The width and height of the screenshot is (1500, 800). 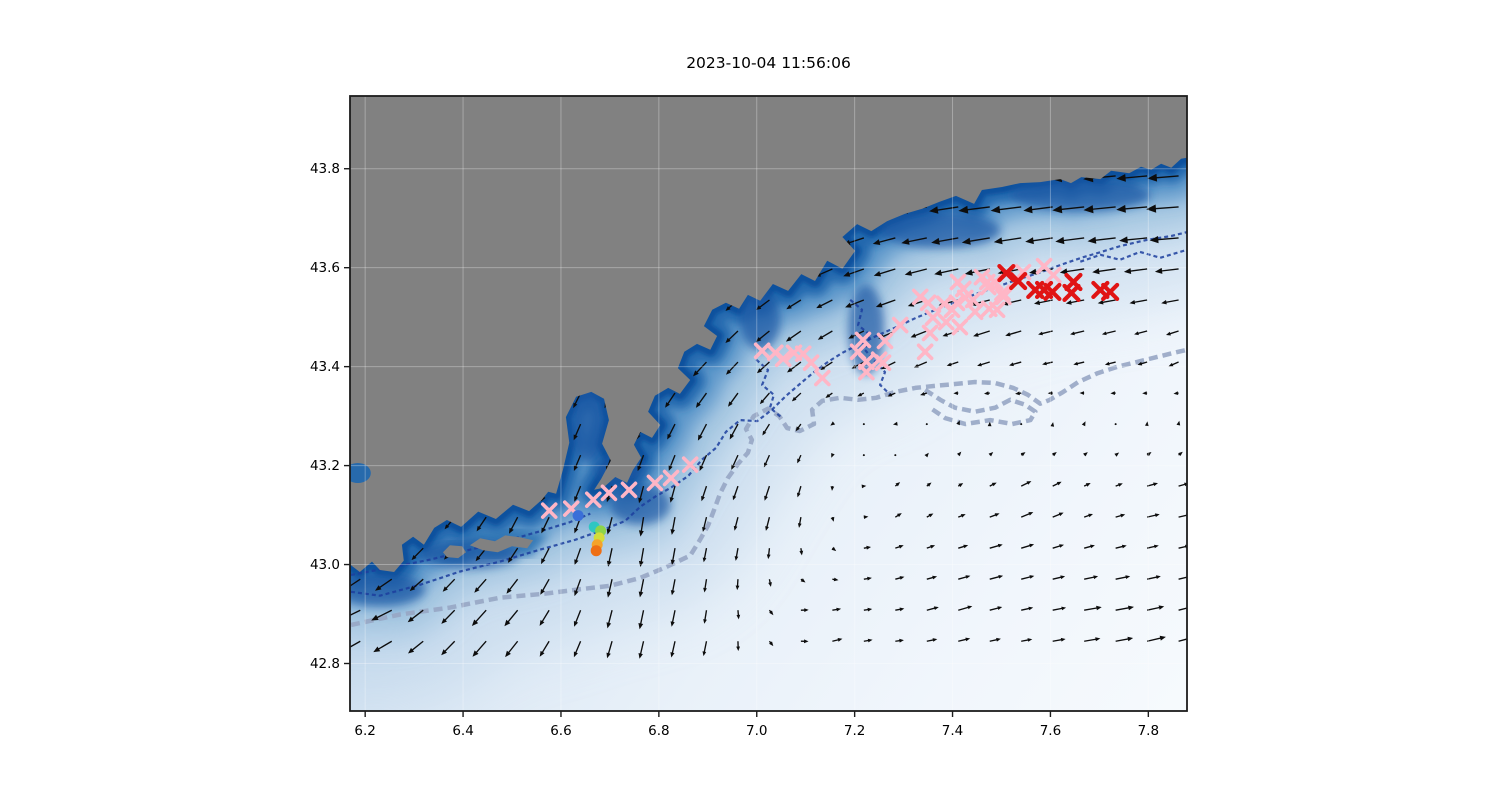 What do you see at coordinates (325, 268) in the screenshot?
I see `y-tick-label: 43.6` at bounding box center [325, 268].